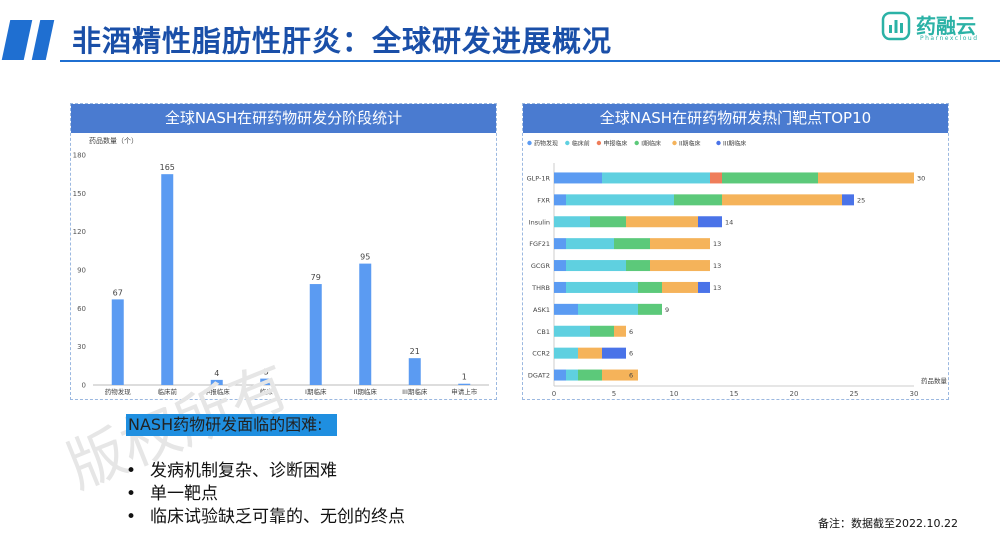  What do you see at coordinates (84, 386) in the screenshot?
I see `y-tick-label: 0` at bounding box center [84, 386].